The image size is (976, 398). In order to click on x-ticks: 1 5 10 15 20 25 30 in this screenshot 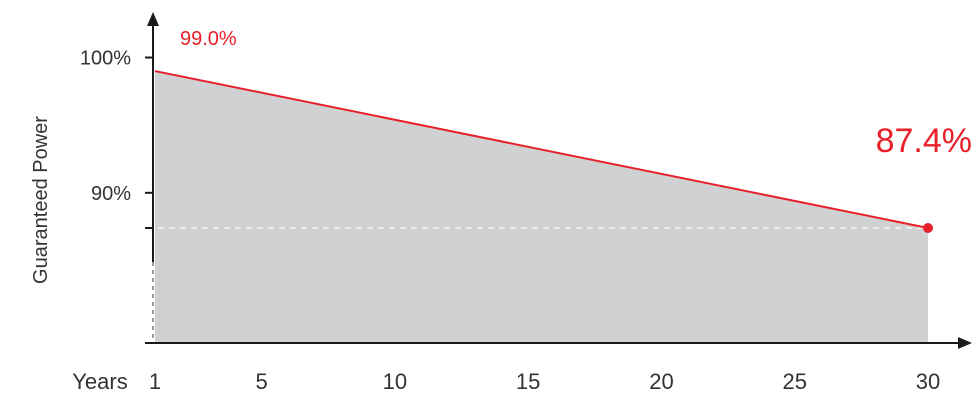, I will do `click(544, 381)`.